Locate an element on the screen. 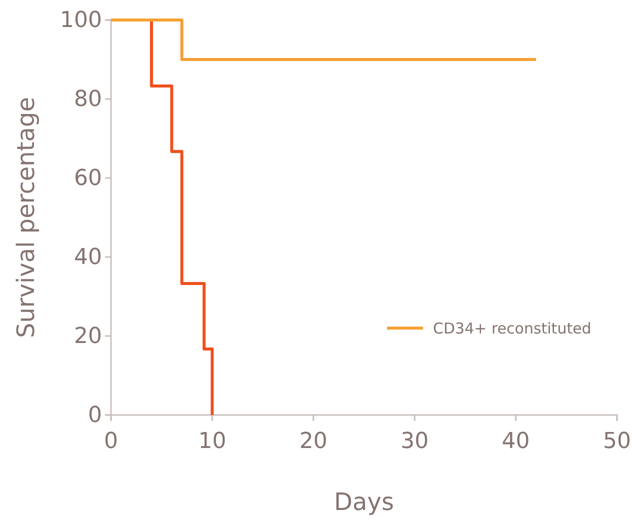  x-tick-label: 50 is located at coordinates (617, 441).